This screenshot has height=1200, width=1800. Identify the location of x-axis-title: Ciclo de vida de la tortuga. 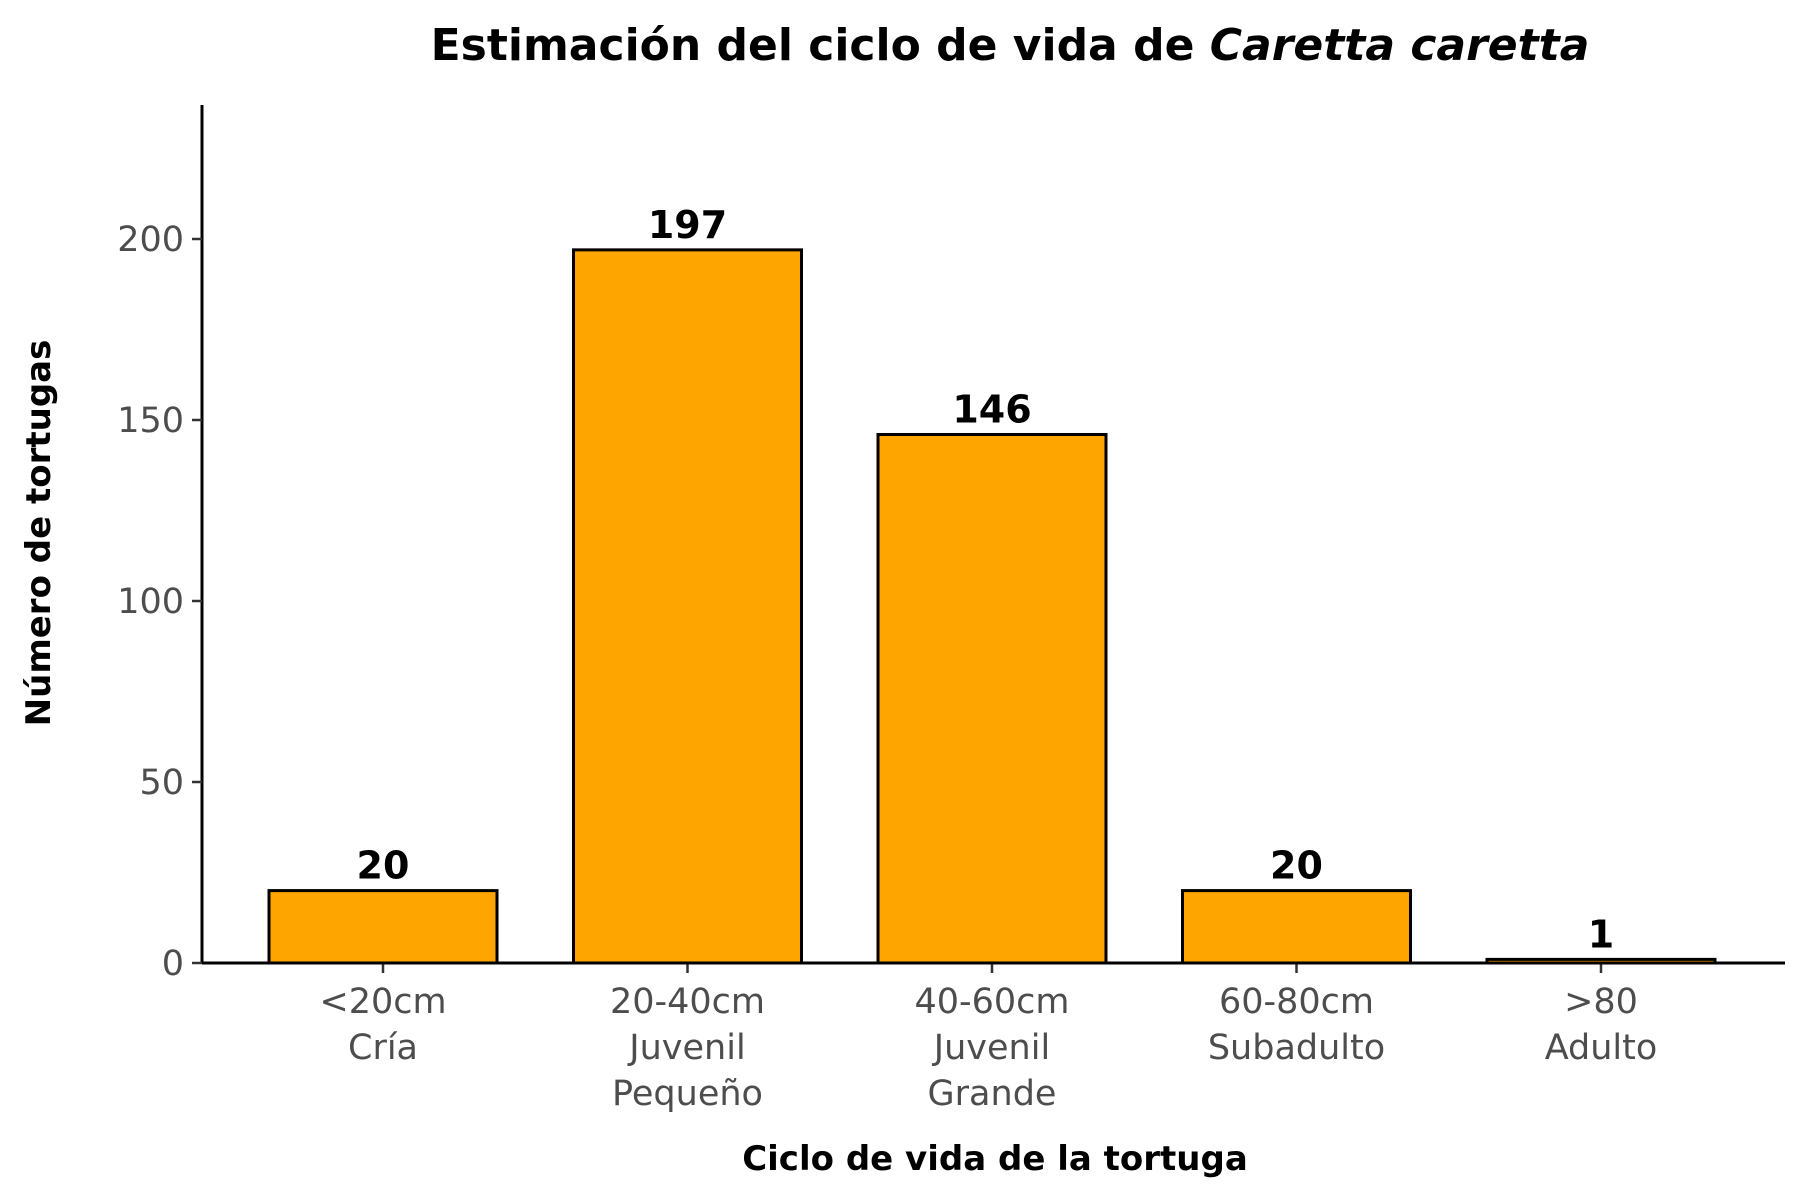
(995, 1159).